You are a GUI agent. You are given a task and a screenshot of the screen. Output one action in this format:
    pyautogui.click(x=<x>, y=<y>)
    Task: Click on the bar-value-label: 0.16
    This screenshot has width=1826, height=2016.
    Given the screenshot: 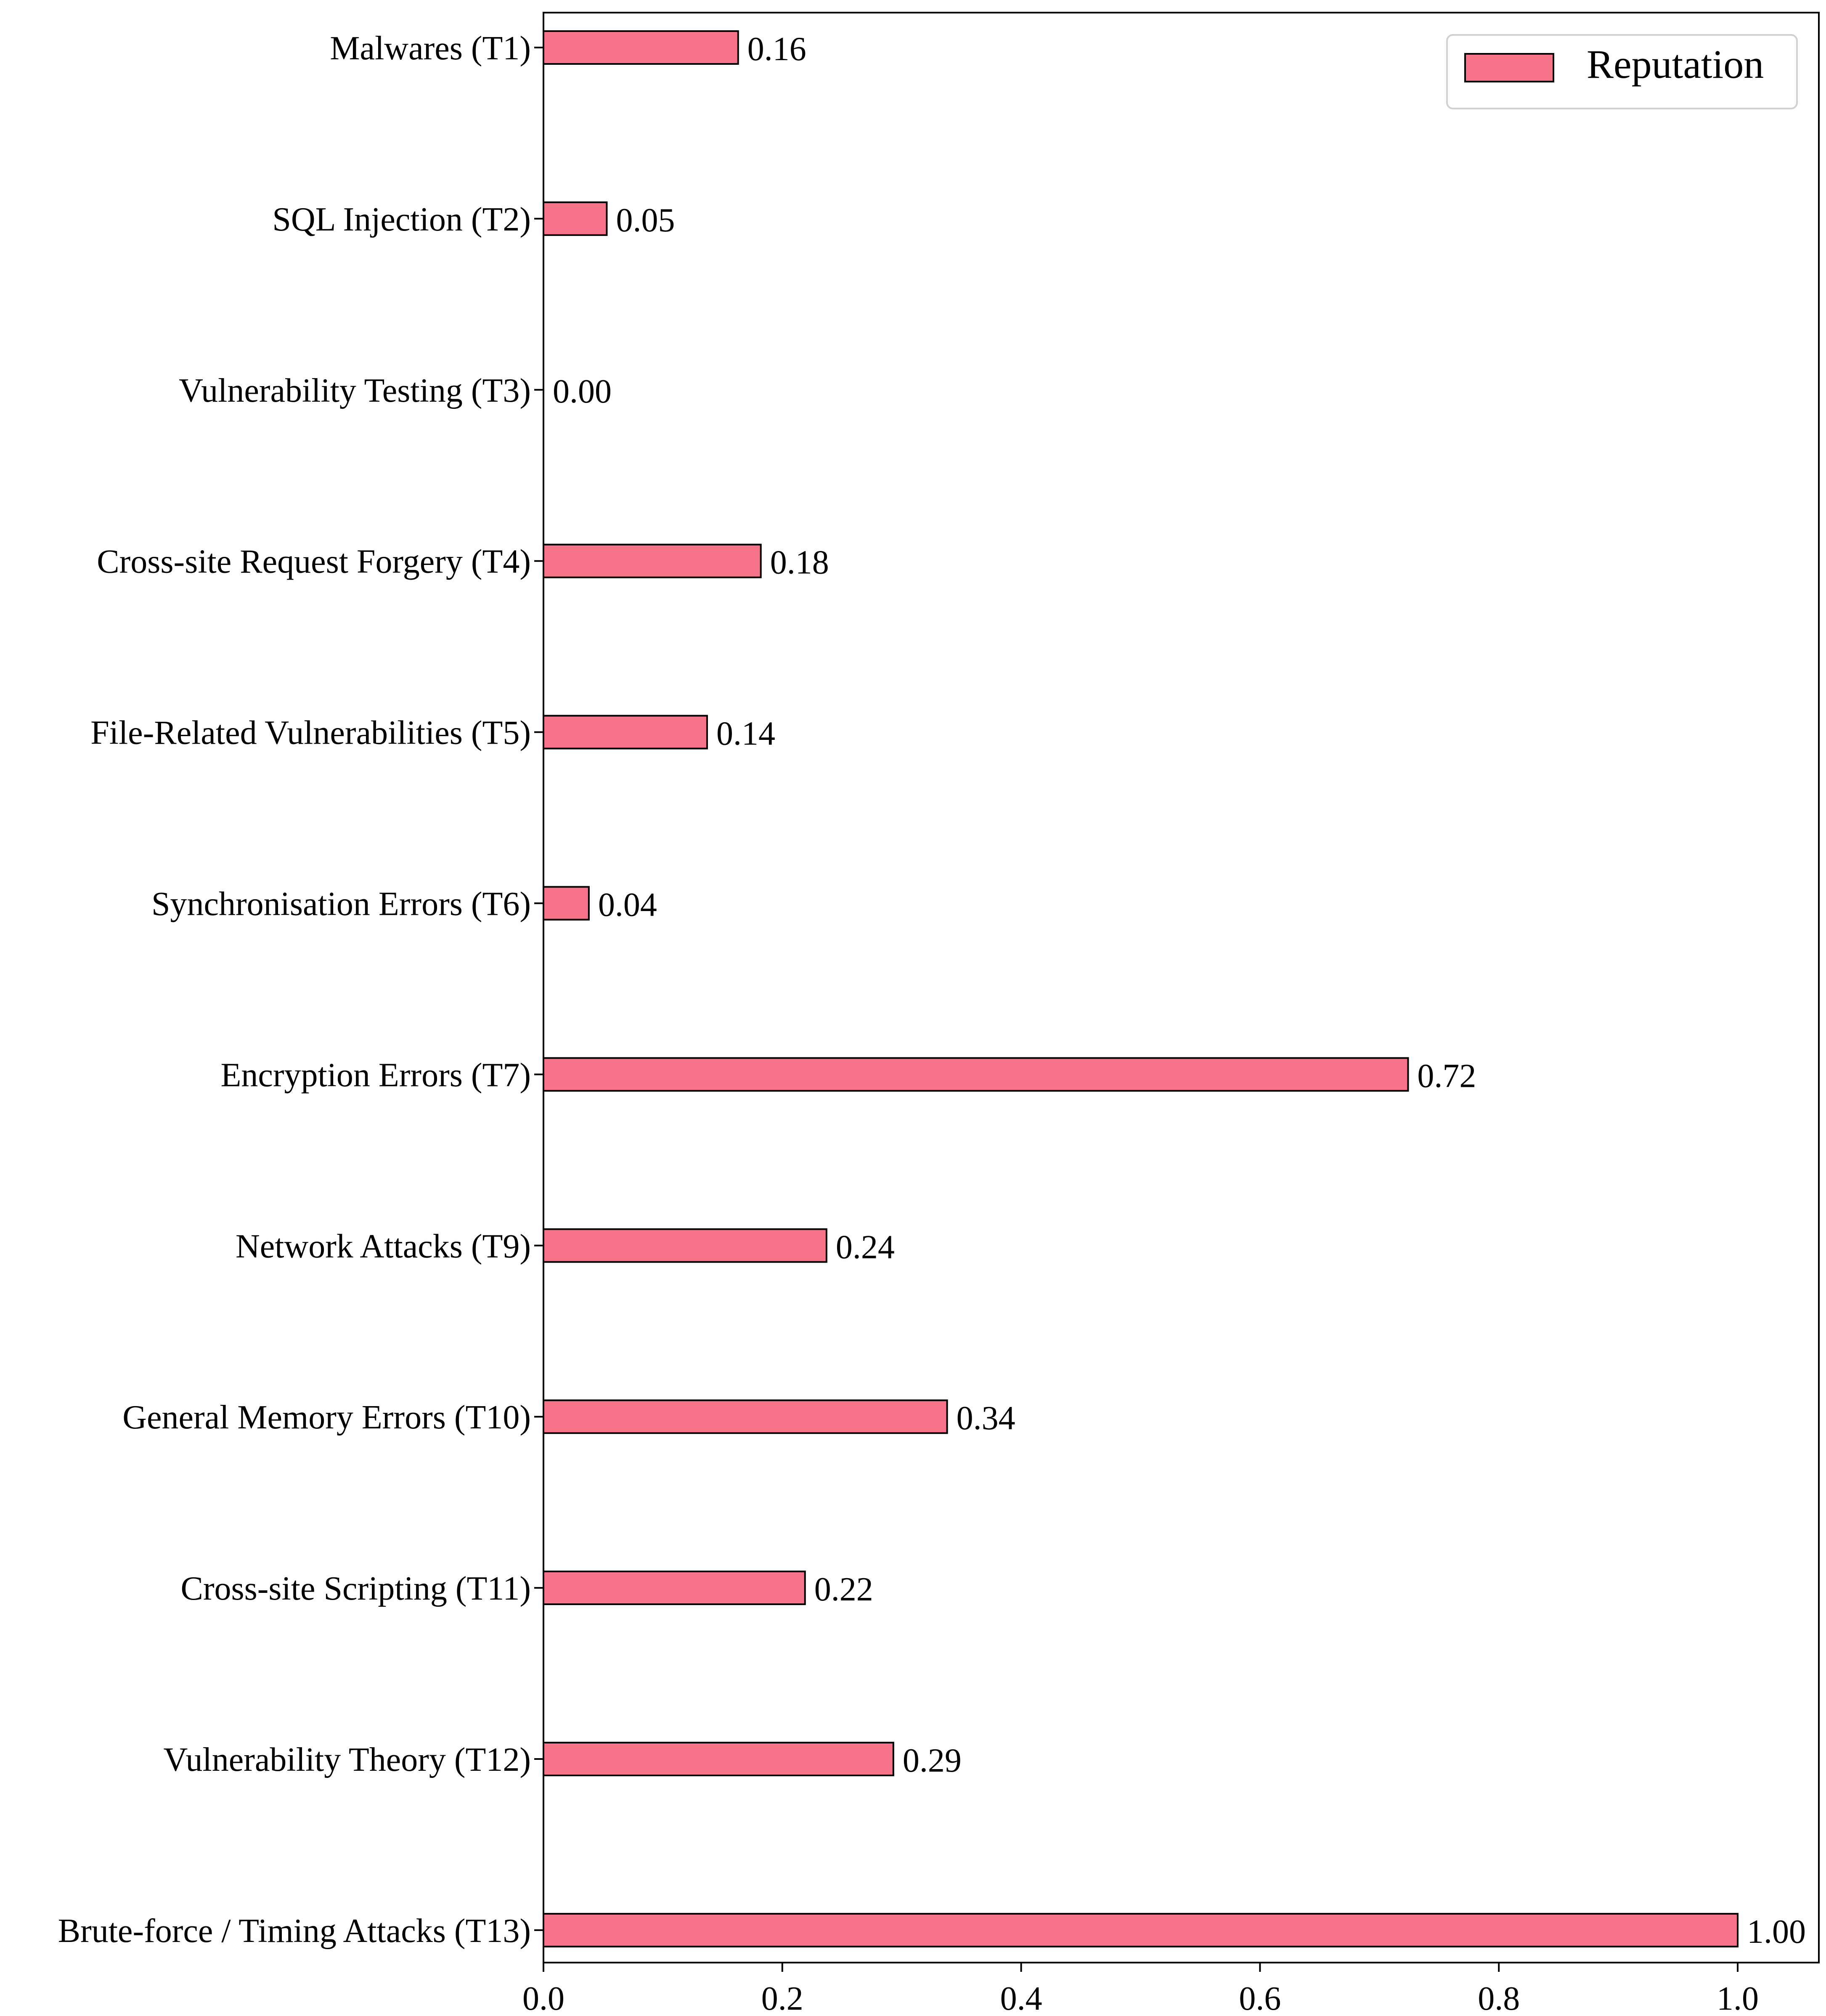 What is the action you would take?
    pyautogui.click(x=777, y=49)
    